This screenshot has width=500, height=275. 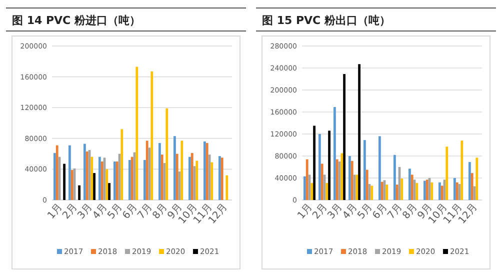 I want to click on chart-title: 图 15 PVC 粉出口（吨）, so click(x=326, y=20).